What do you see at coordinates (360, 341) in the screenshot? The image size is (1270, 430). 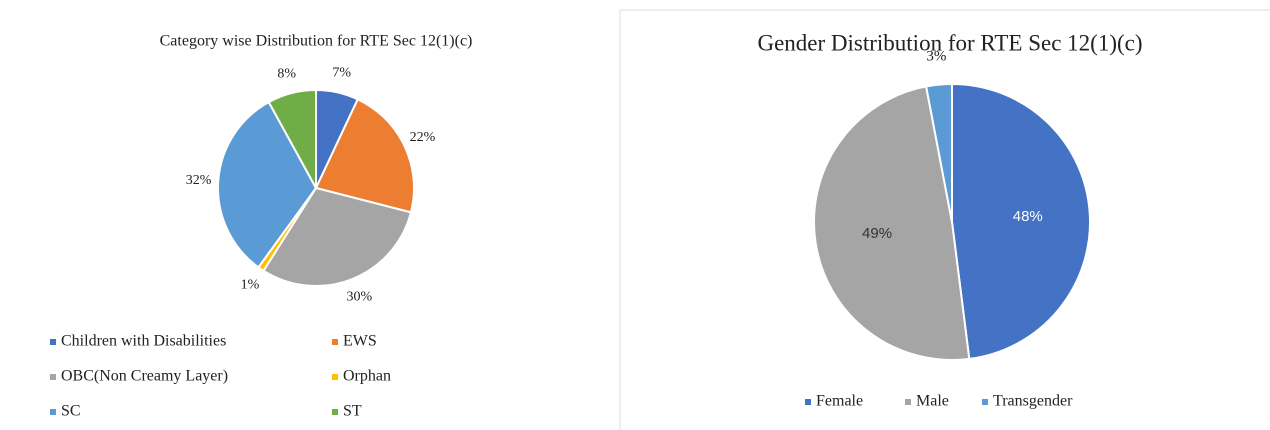 I see `legend-label: EWS` at bounding box center [360, 341].